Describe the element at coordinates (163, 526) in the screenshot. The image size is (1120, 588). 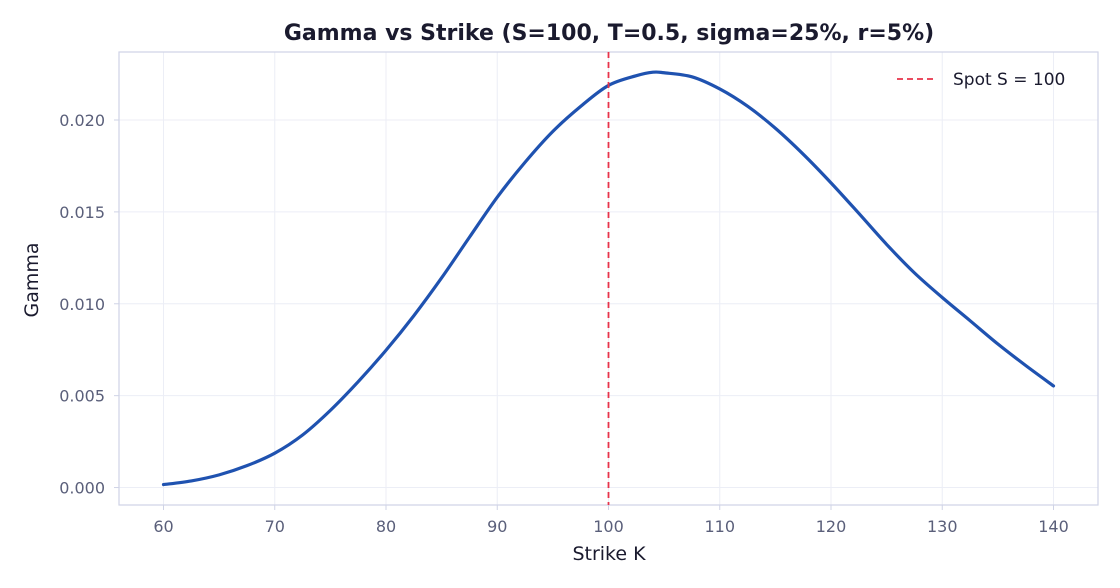
I see `x-tick-label: 60` at that location.